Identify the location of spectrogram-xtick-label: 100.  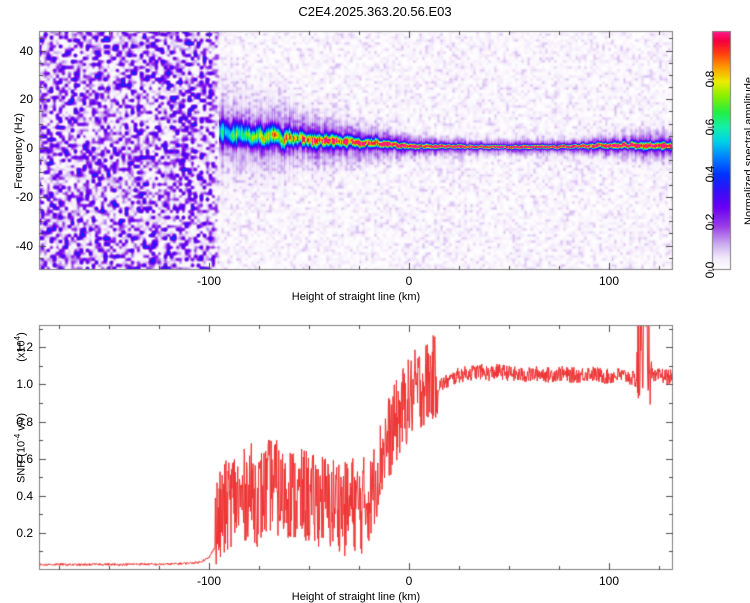
(609, 281).